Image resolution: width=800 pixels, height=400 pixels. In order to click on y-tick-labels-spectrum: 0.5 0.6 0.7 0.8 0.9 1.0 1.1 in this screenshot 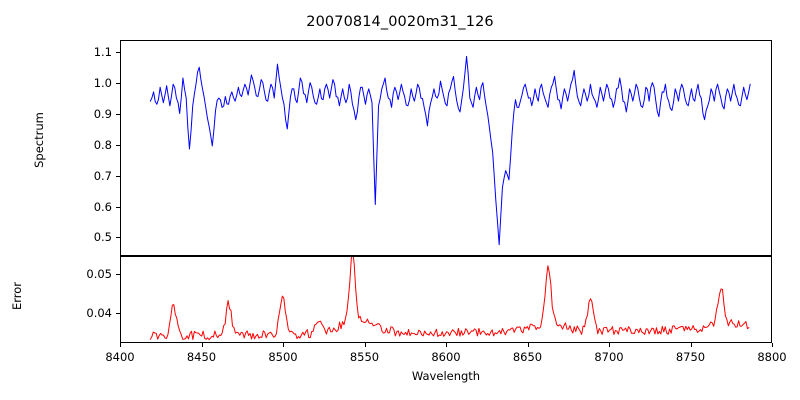, I will do `click(58, 148)`.